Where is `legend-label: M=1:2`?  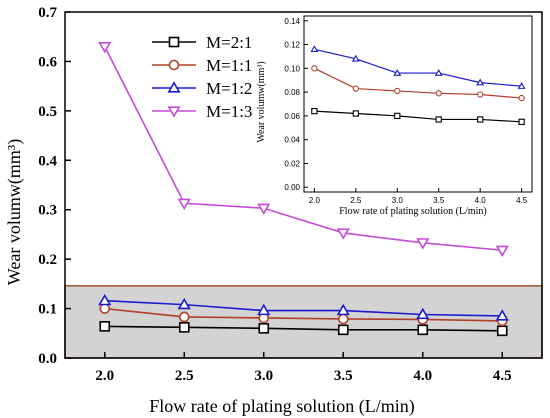 legend-label: M=1:2 is located at coordinates (229, 88).